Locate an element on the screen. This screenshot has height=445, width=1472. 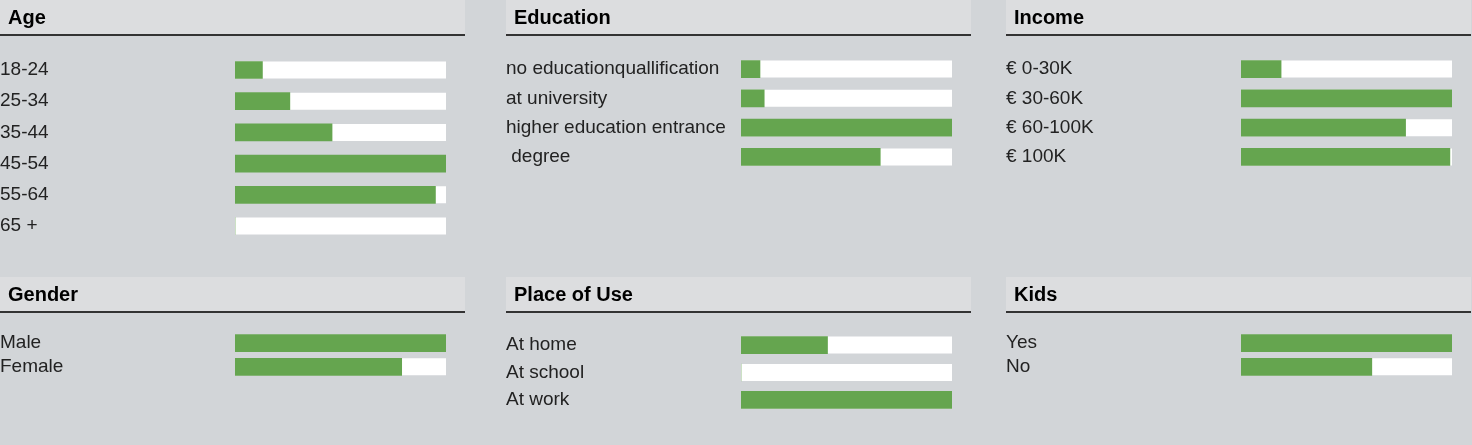
y-tick-label: 55-64 is located at coordinates (25, 194).